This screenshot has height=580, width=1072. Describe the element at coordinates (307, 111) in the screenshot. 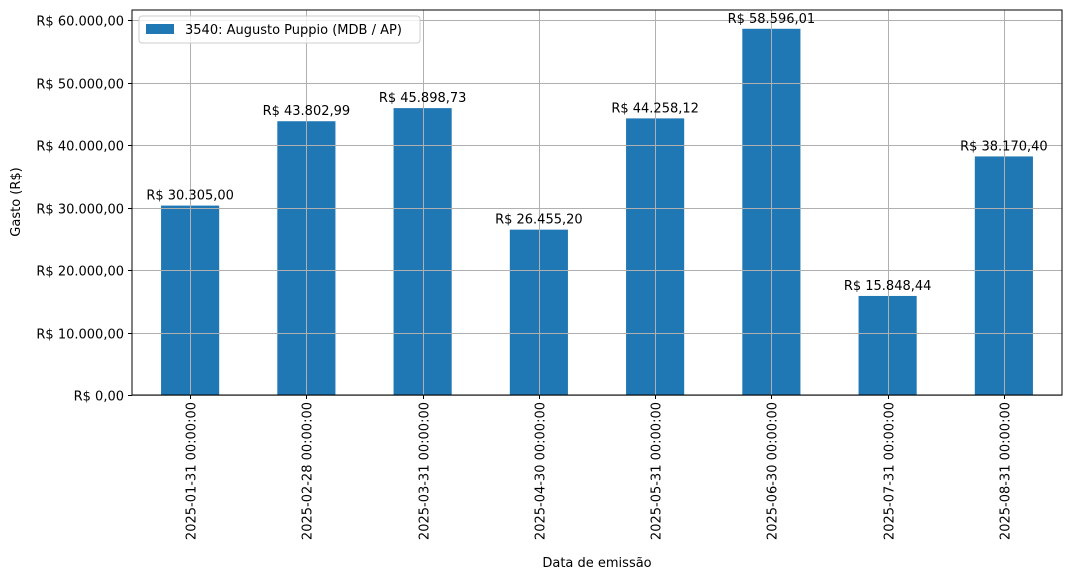

I see `bar-value-label: R$ 43.802,99` at that location.